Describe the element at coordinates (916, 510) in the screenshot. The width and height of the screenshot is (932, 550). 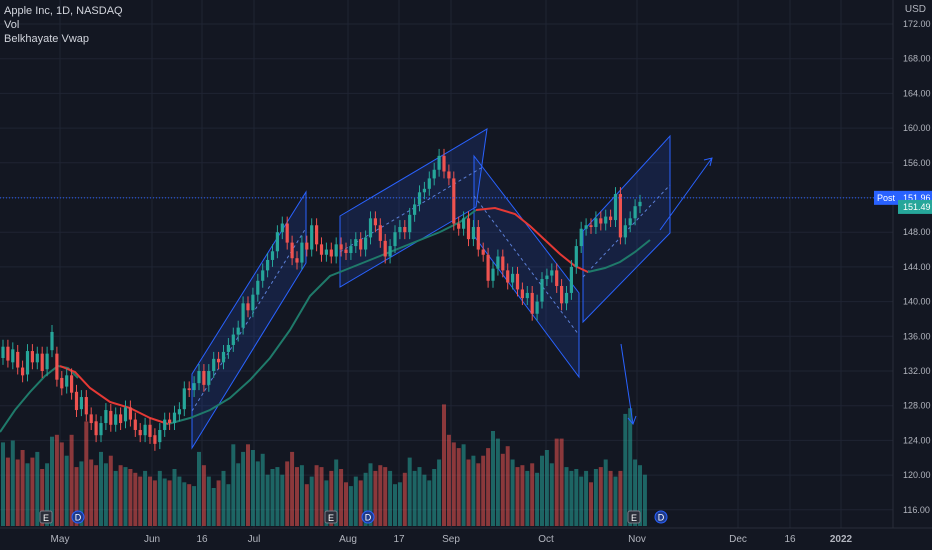
I see `price-tick-label: 116.00` at that location.